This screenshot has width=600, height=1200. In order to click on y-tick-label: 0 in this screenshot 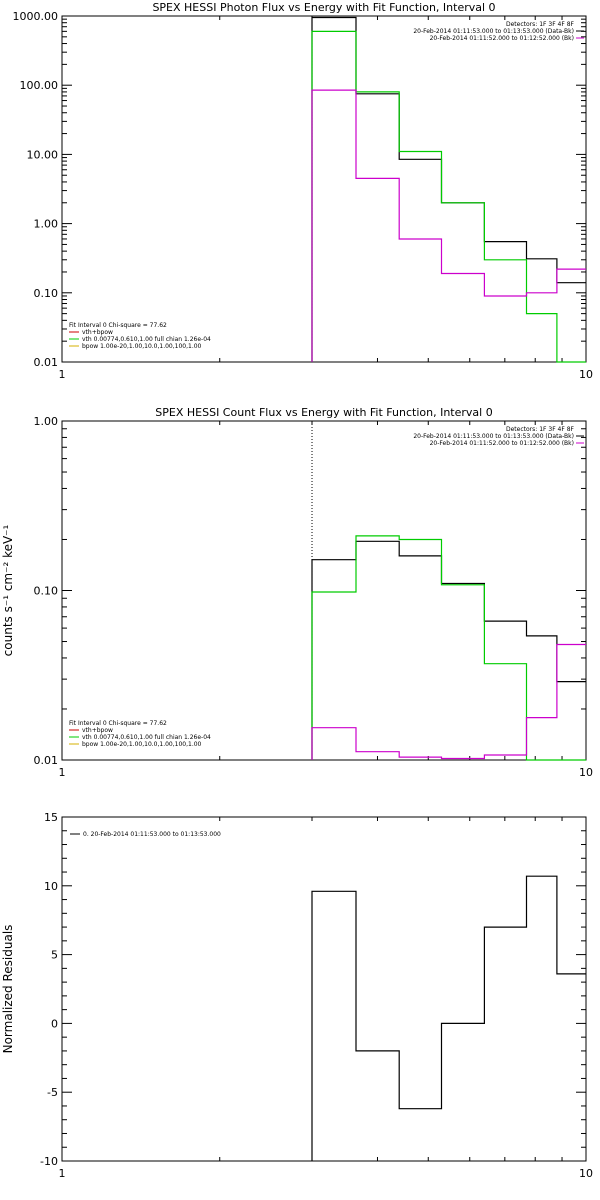, I will do `click(54, 1023)`.